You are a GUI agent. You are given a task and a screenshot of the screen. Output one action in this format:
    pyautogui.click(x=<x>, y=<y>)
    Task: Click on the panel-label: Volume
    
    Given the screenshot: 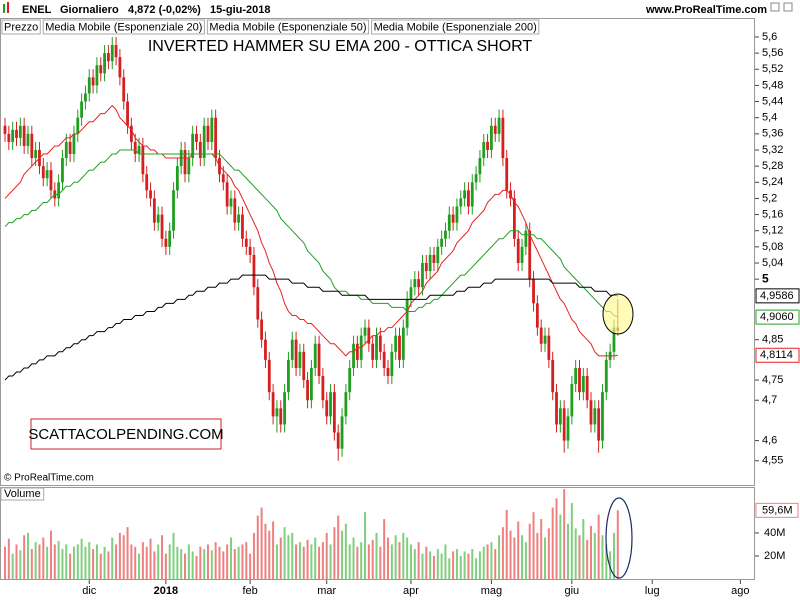 What is the action you would take?
    pyautogui.click(x=22, y=494)
    